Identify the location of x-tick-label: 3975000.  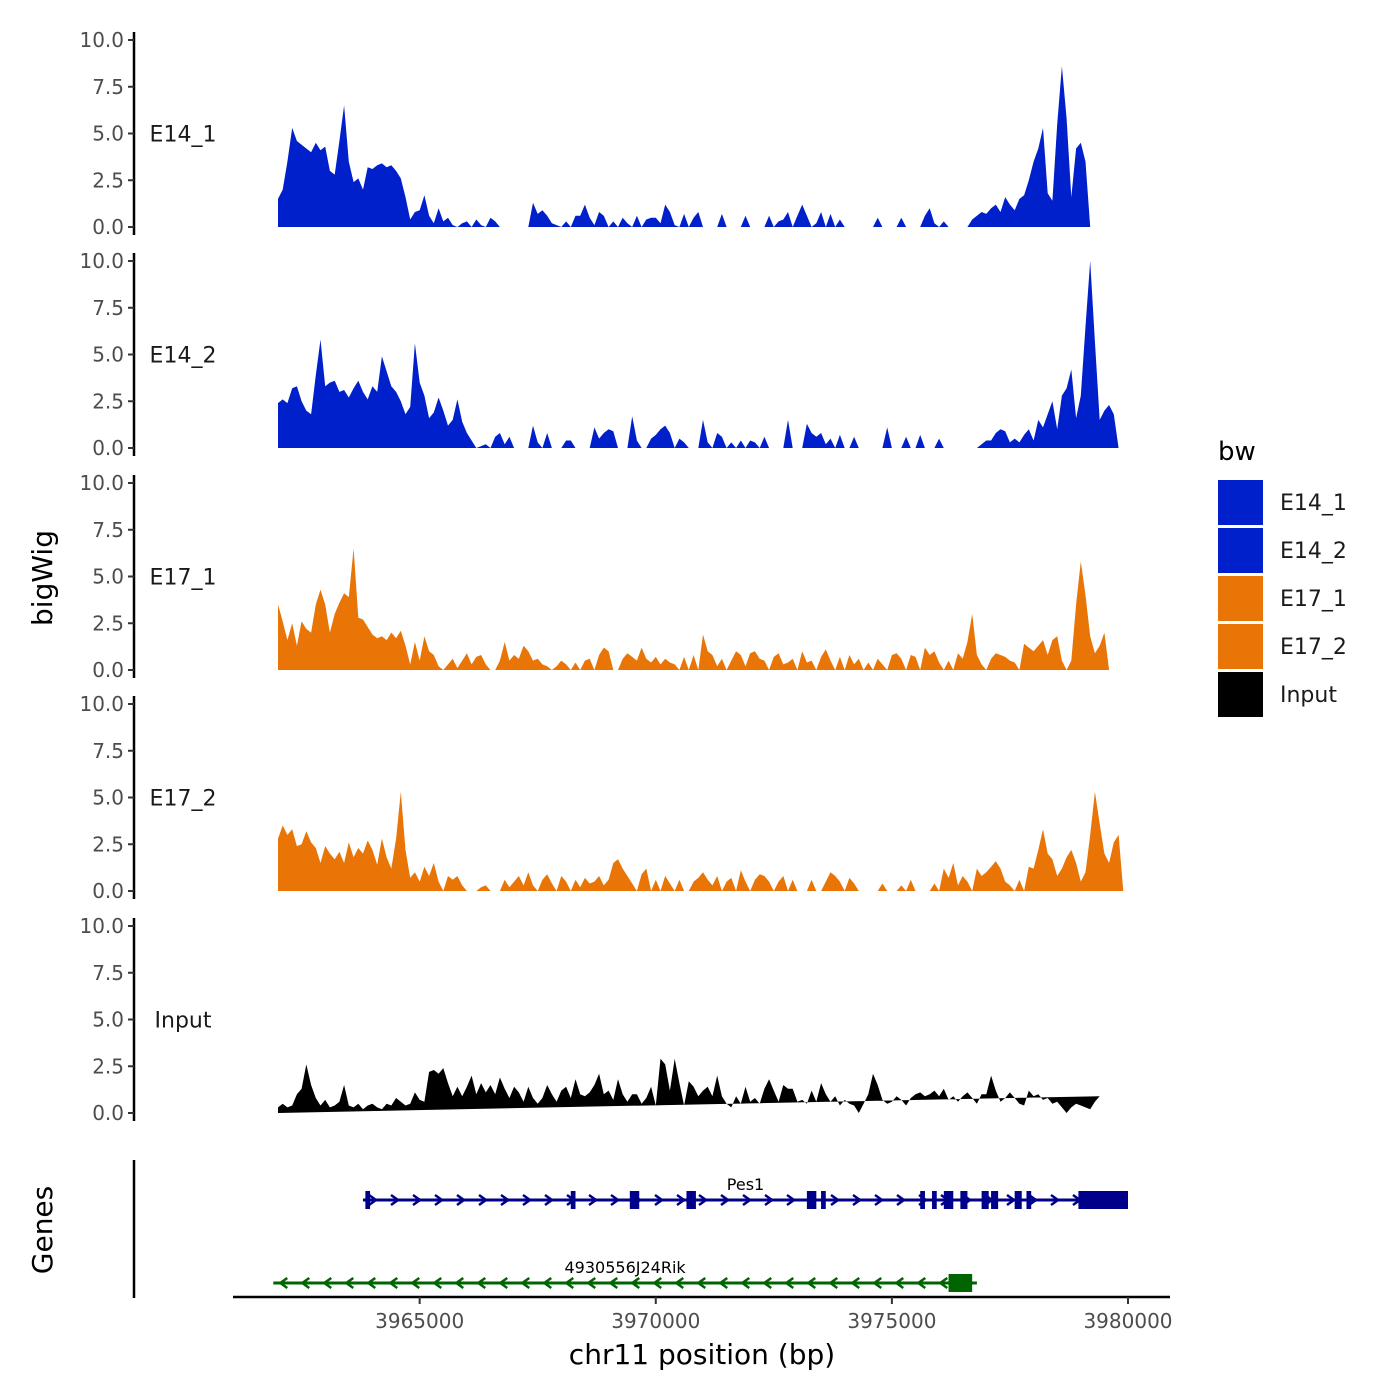
(891, 1321).